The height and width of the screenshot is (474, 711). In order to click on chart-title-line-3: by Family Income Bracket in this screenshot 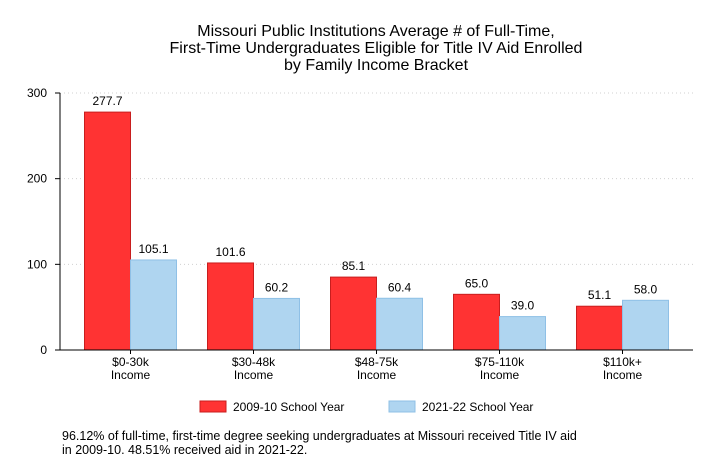, I will do `click(376, 65)`.